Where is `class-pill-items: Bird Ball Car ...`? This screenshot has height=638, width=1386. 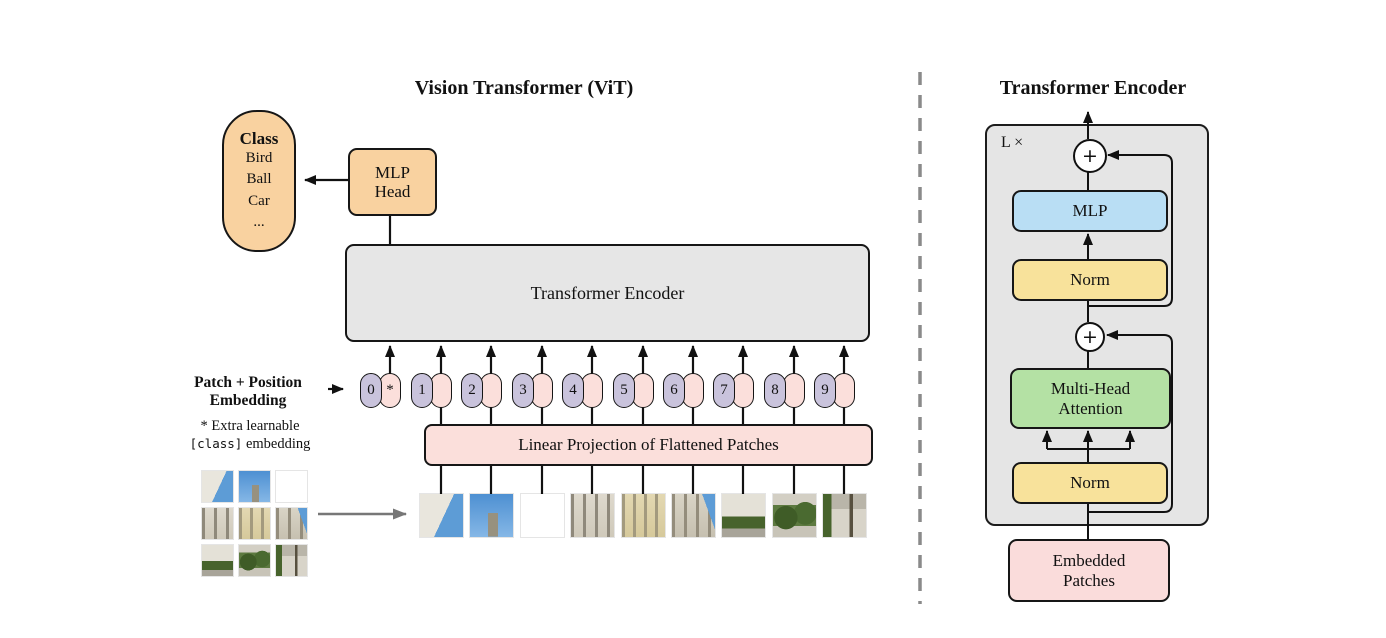 class-pill-items: Bird Ball Car ... is located at coordinates (259, 189).